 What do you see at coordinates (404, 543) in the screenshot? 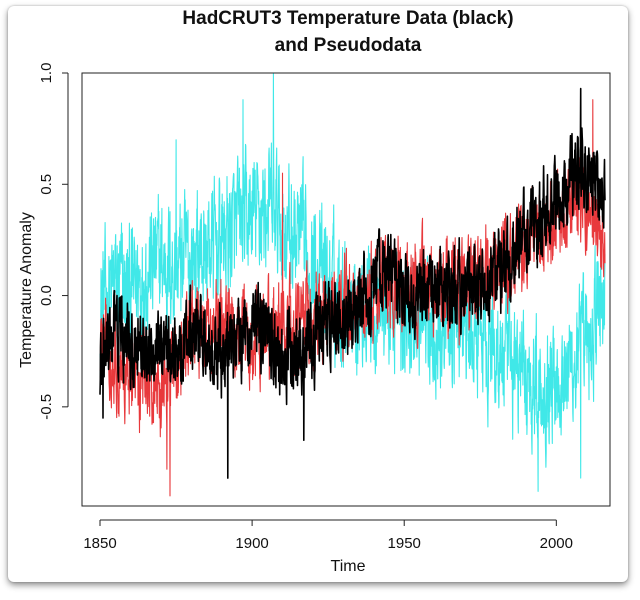
I see `x-tick-label: 1950` at bounding box center [404, 543].